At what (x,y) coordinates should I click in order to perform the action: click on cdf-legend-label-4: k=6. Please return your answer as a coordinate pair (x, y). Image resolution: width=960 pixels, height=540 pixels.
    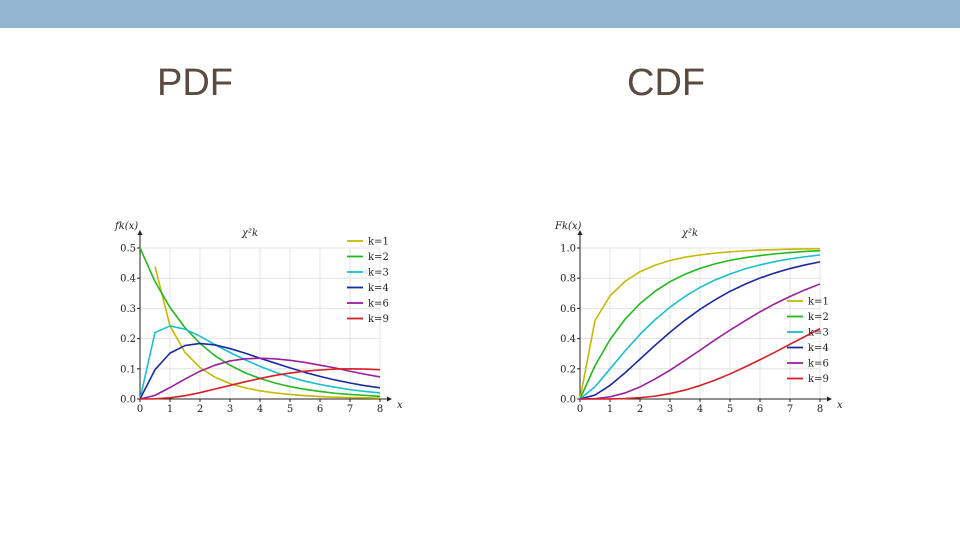
    Looking at the image, I should click on (818, 364).